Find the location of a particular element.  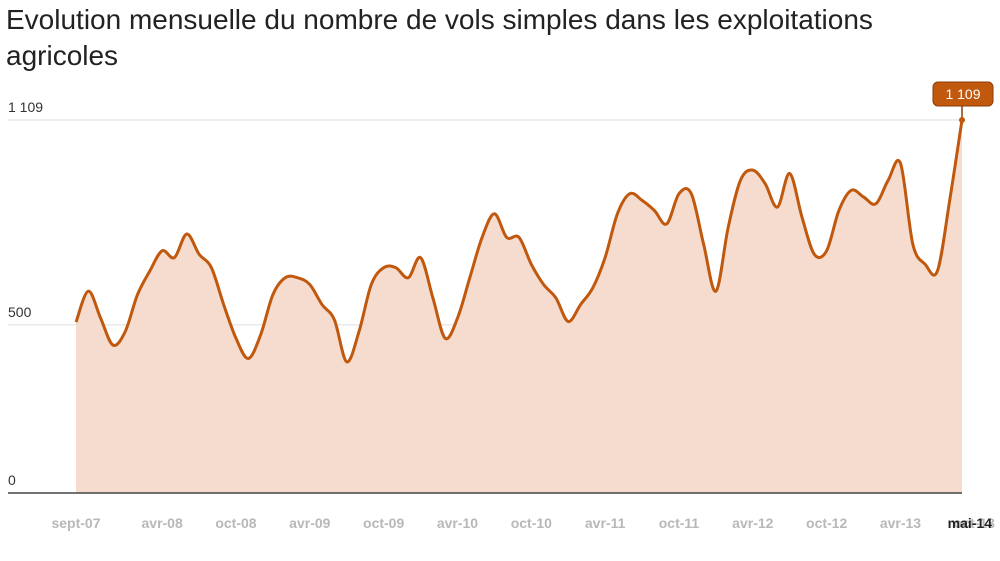

flag-box is located at coordinates (963, 94).